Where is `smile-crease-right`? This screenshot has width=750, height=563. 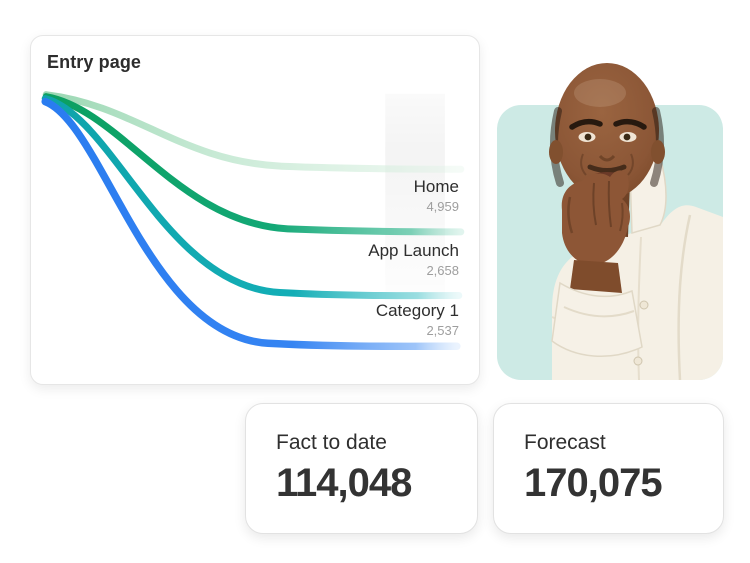 smile-crease-right is located at coordinates (630, 164).